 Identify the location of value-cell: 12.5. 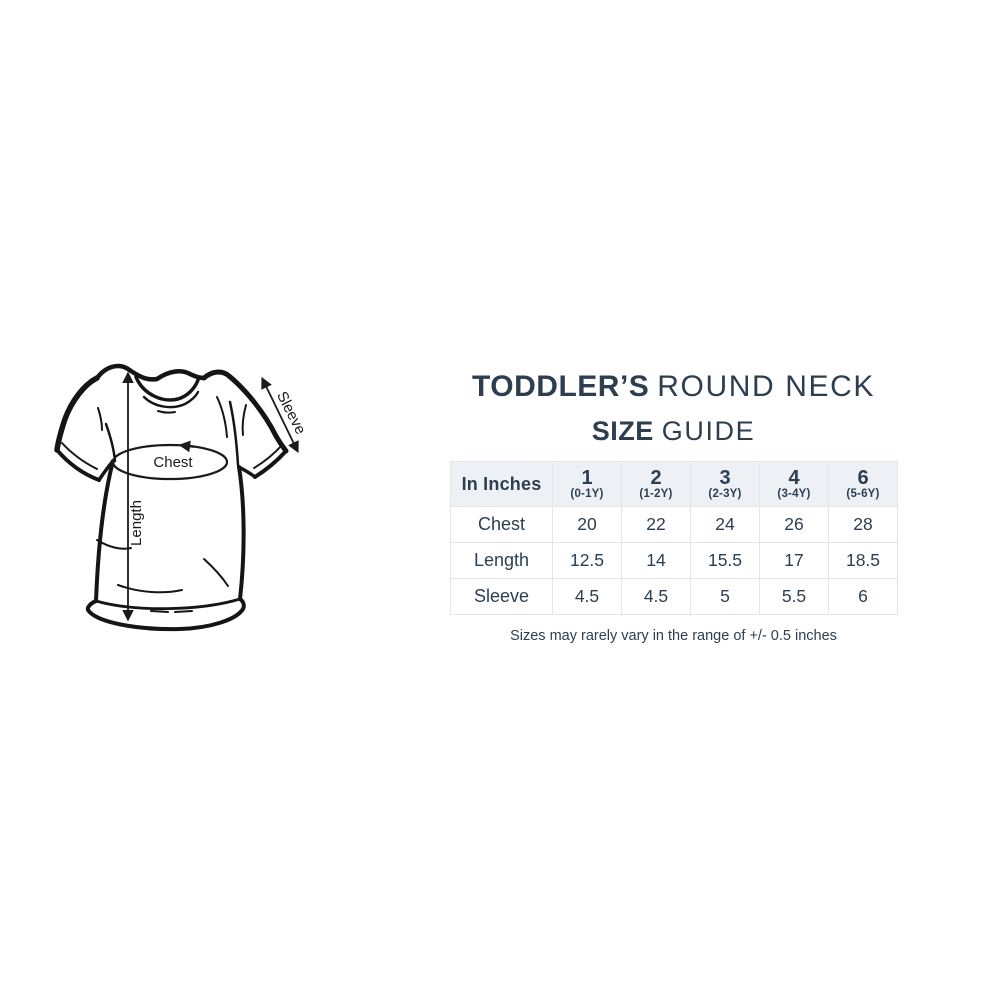
(587, 560).